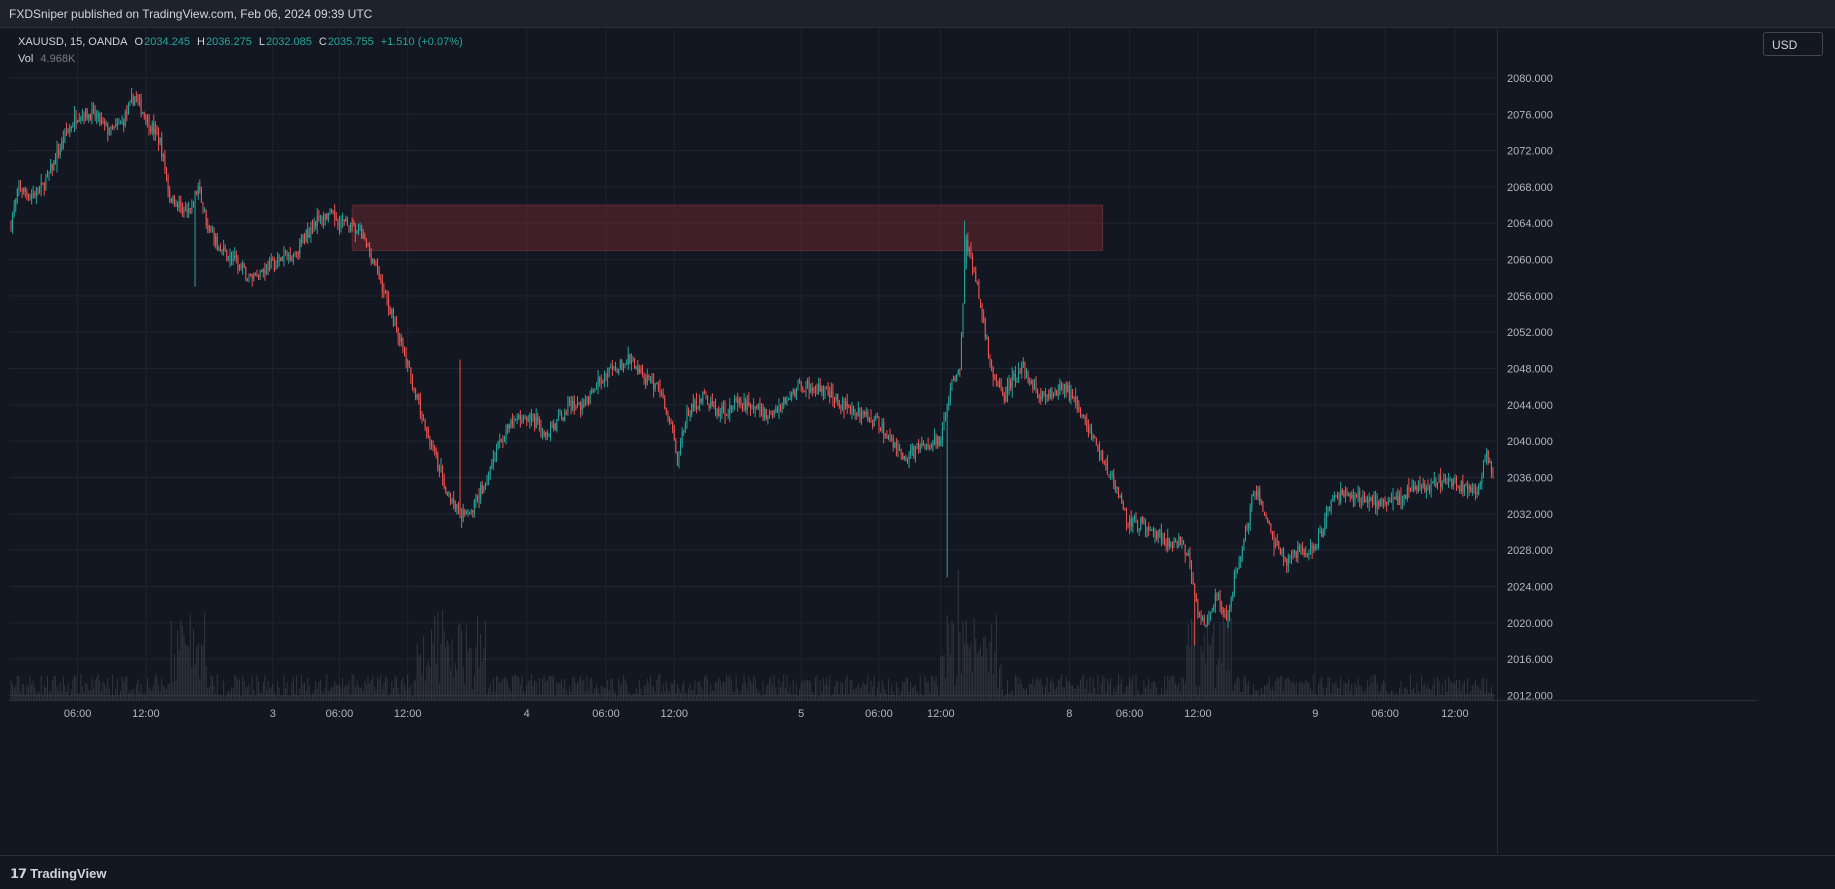 The height and width of the screenshot is (889, 1835). Describe the element at coordinates (58, 874) in the screenshot. I see `tradingview-logo: 𝟭𝟳 TradingView` at that location.